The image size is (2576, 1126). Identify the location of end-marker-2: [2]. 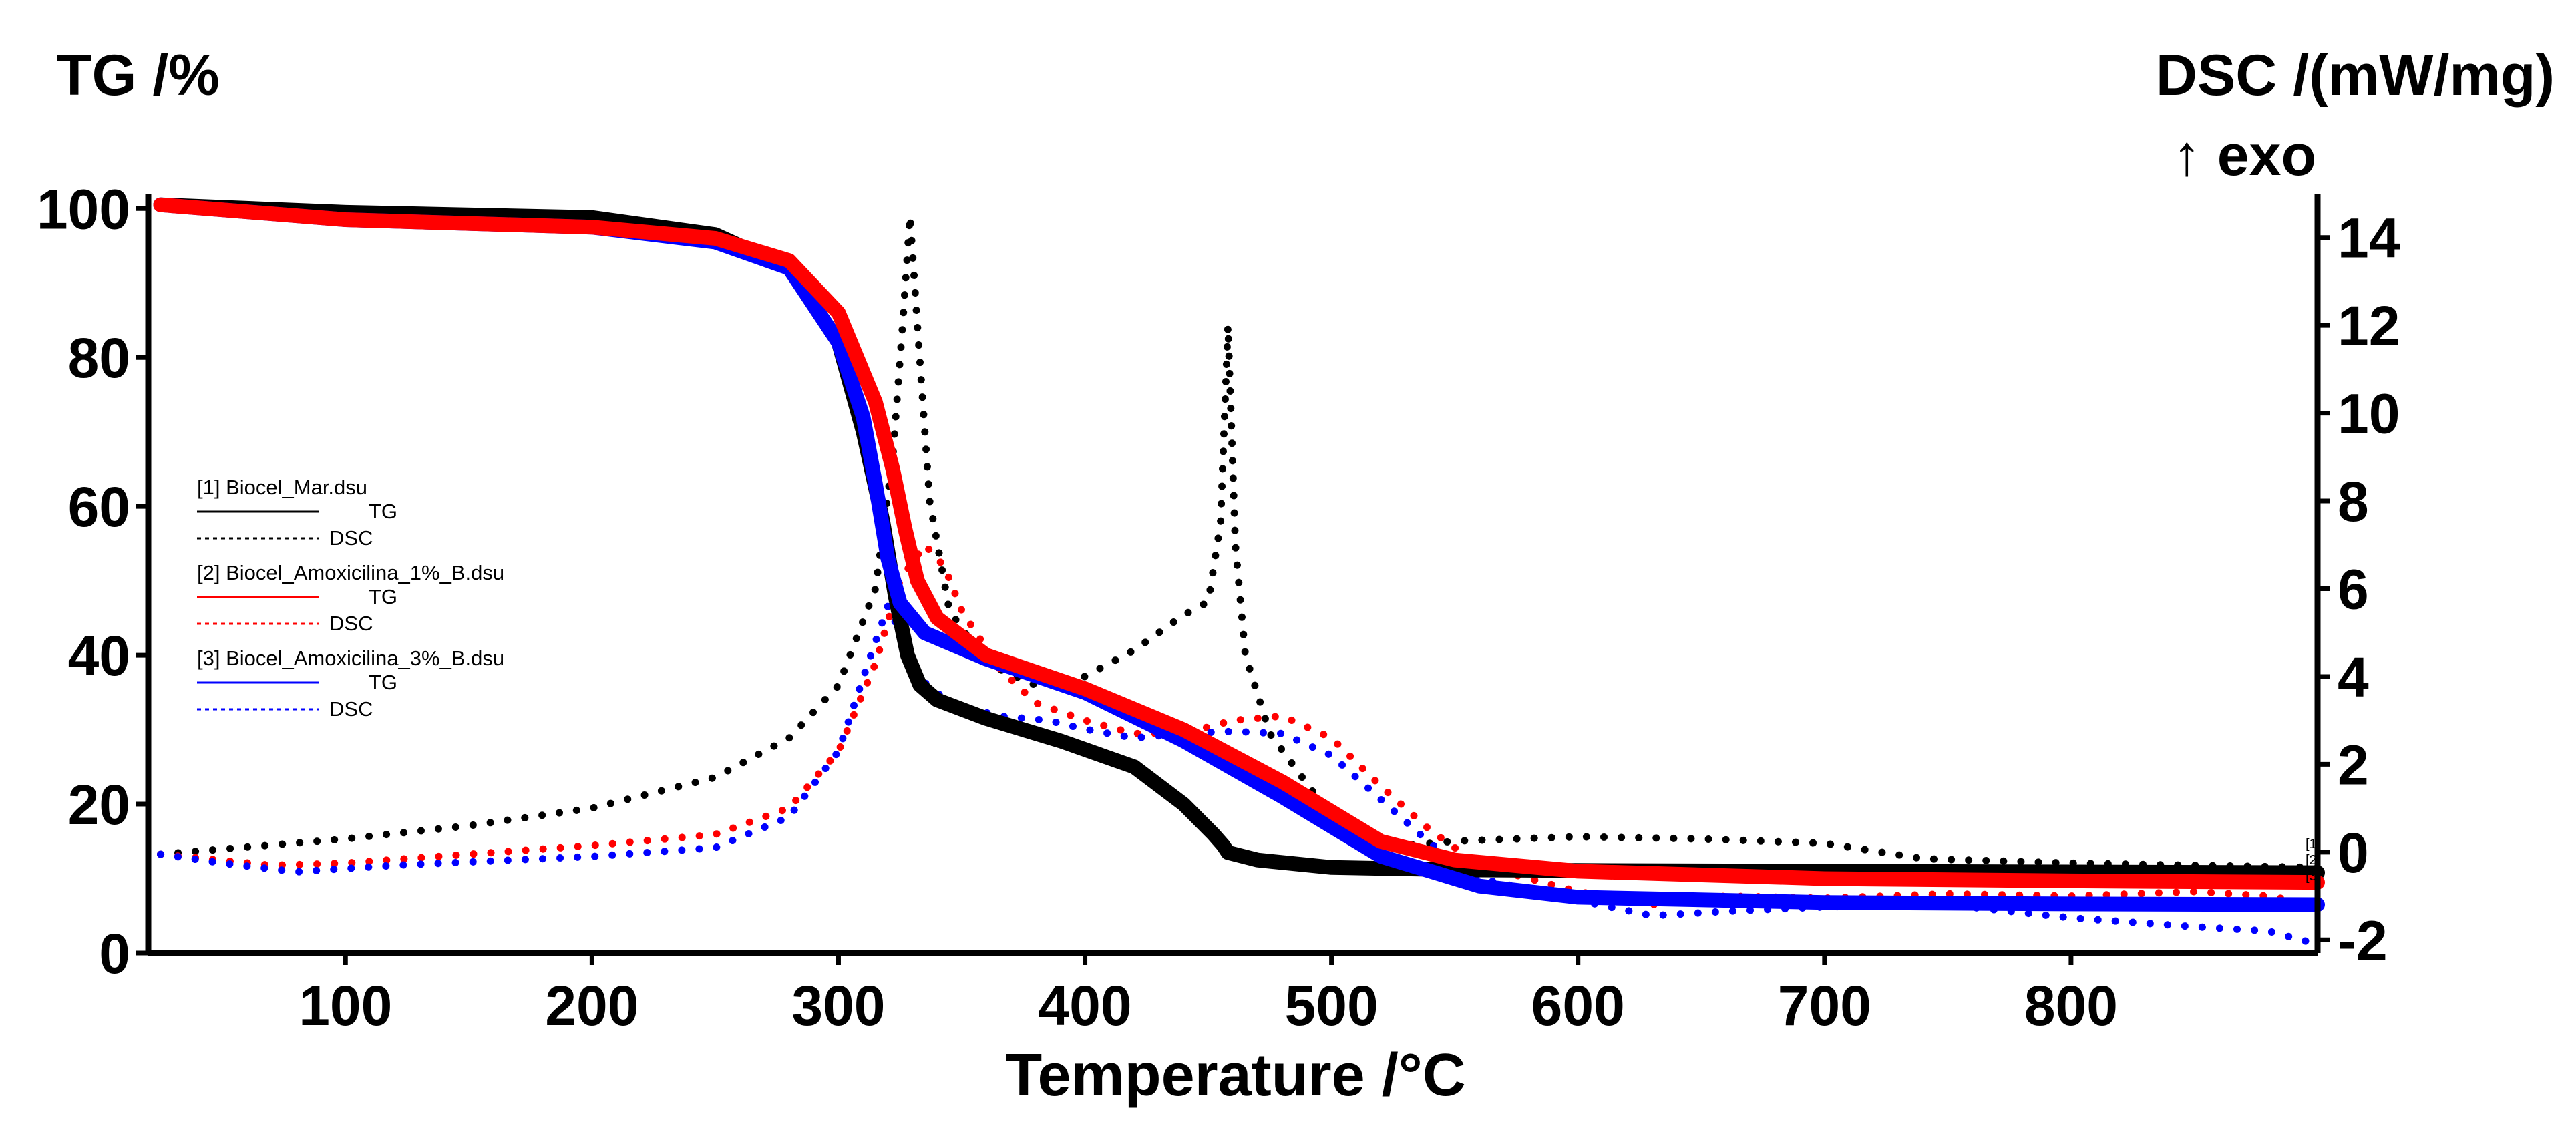
(2313, 860).